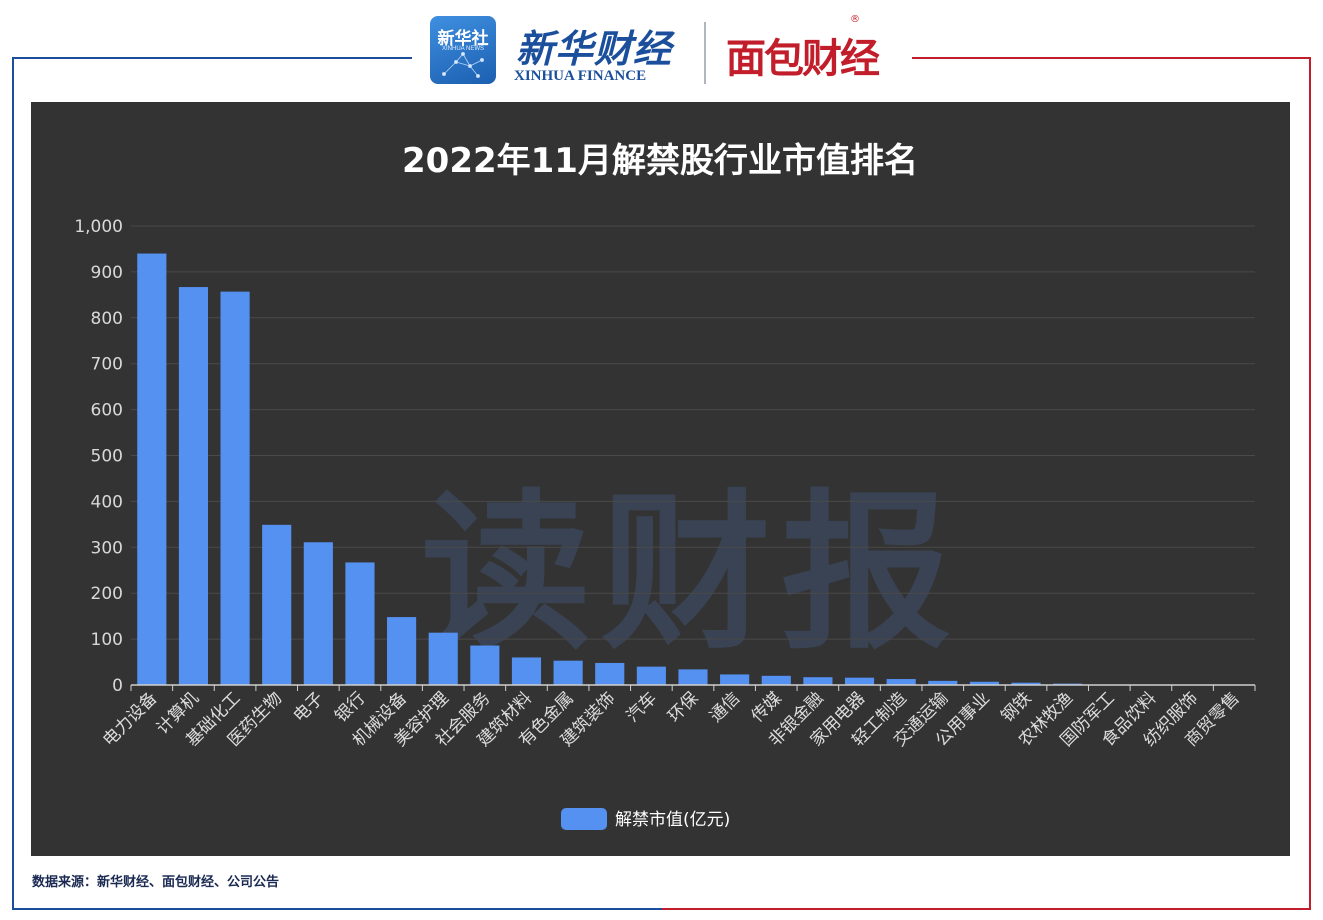 The image size is (1323, 920). What do you see at coordinates (660, 161) in the screenshot?
I see `chart-title: 2022年11月解禁股行业市值排名` at bounding box center [660, 161].